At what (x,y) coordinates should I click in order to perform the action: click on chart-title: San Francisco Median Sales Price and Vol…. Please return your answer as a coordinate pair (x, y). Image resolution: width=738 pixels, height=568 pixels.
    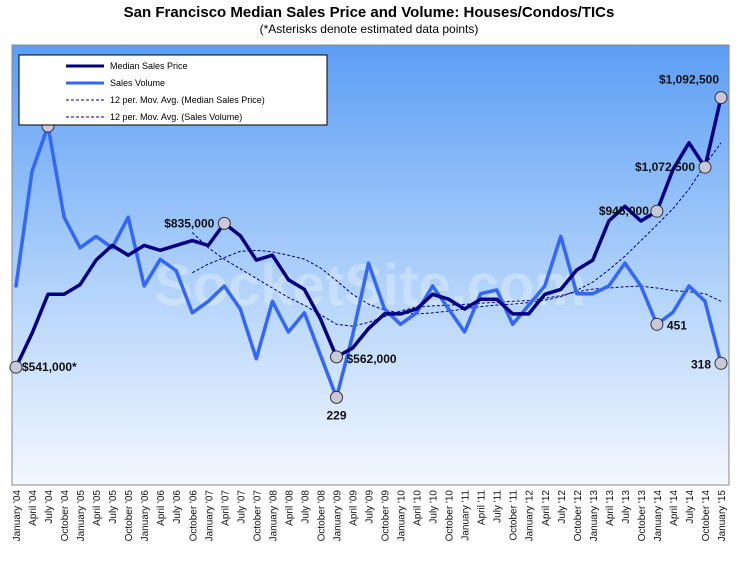
    Looking at the image, I should click on (369, 12).